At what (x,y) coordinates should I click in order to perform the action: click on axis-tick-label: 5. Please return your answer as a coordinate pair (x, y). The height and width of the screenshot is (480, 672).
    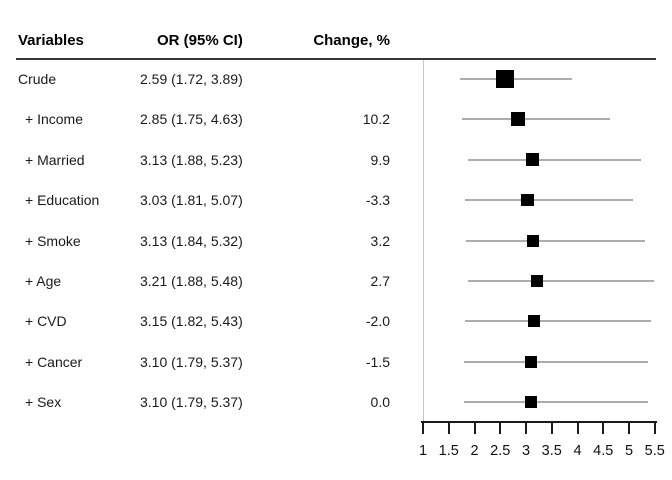
    Looking at the image, I should click on (629, 451).